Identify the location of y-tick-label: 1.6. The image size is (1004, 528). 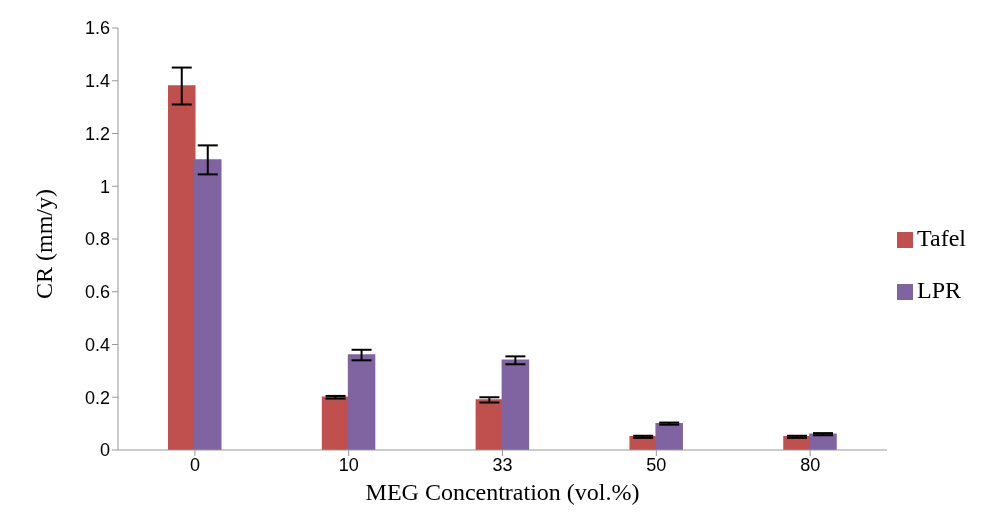
(97, 28).